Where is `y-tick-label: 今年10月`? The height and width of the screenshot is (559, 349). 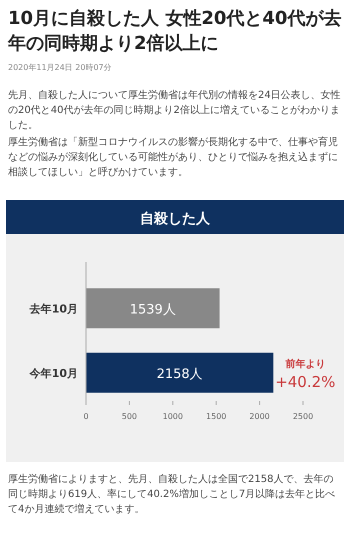 y-tick-label: 今年10月 is located at coordinates (53, 373).